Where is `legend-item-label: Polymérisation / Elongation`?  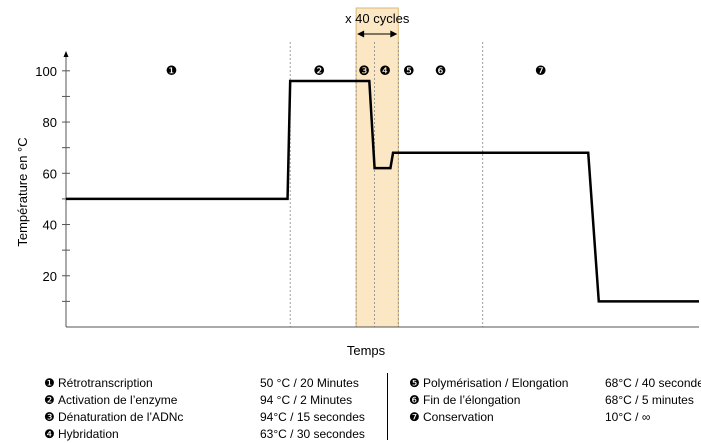 legend-item-label: Polymérisation / Elongation is located at coordinates (496, 383).